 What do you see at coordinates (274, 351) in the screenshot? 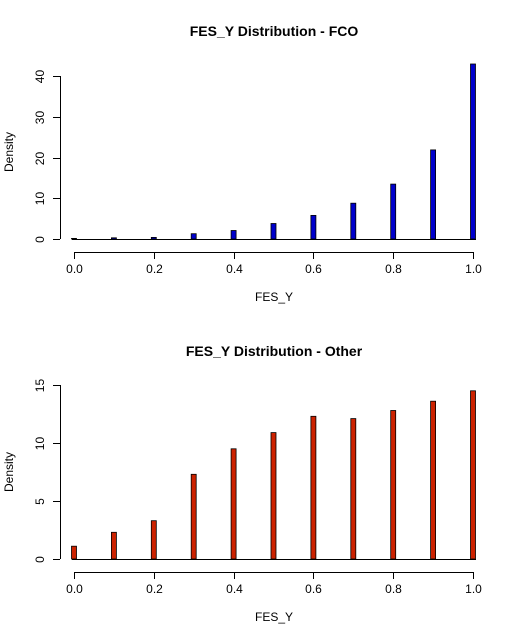
I see `chart-title: FES_Y Distribution - Other` at bounding box center [274, 351].